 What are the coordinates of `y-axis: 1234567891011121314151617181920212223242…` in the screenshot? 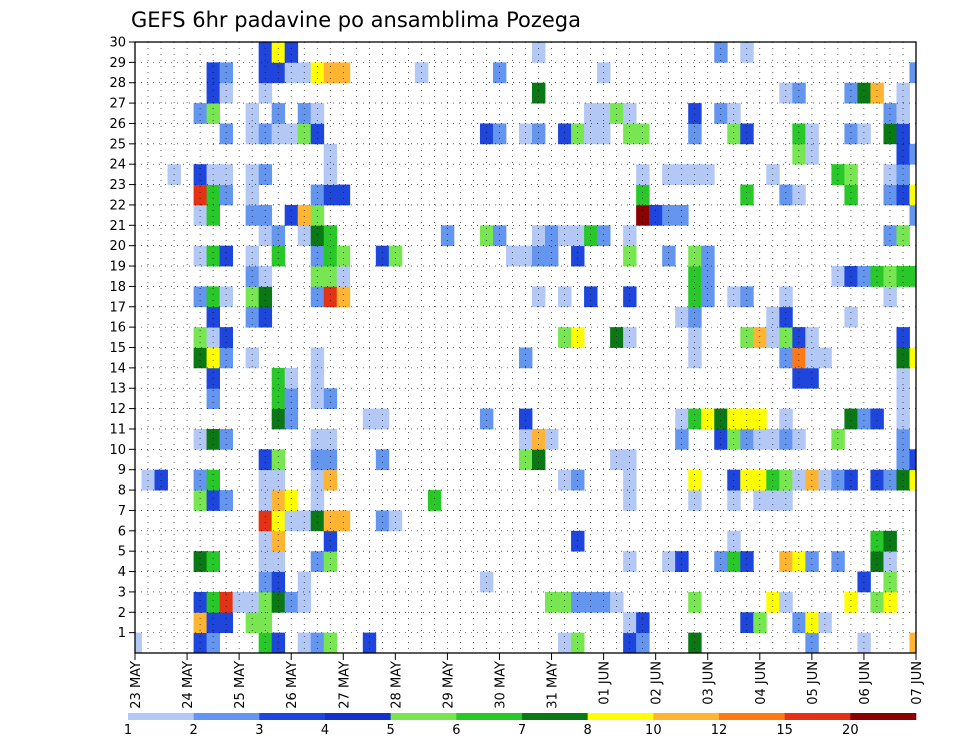 It's located at (122, 338).